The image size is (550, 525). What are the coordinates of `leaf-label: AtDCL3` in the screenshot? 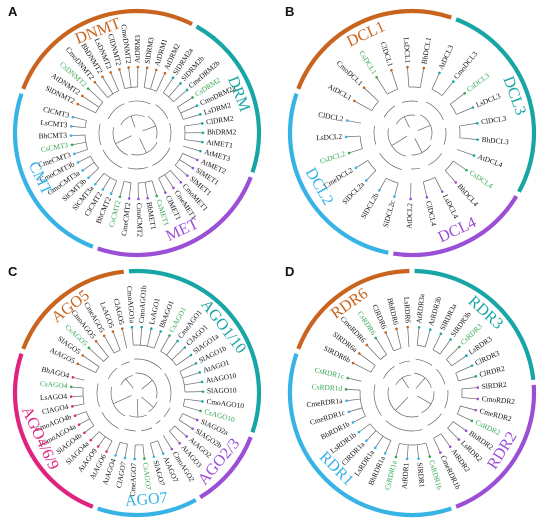 It's located at (445, 57).